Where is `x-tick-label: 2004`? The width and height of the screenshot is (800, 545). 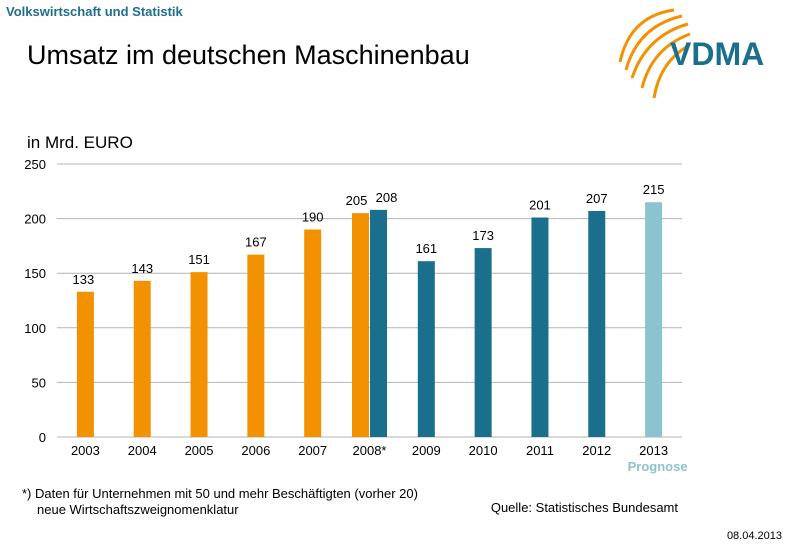 x-tick-label: 2004 is located at coordinates (142, 450).